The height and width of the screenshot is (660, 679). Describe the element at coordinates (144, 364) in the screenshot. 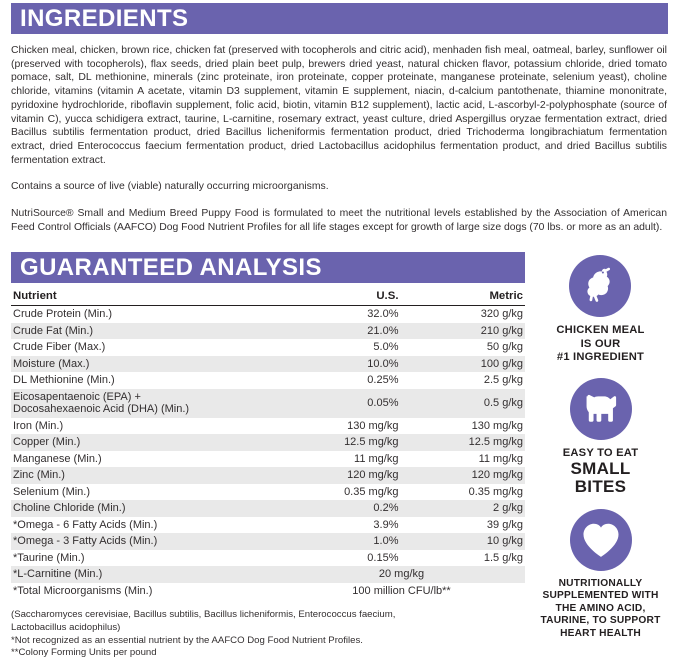

I see `cell-nutrient: Moisture (Max.)` at that location.